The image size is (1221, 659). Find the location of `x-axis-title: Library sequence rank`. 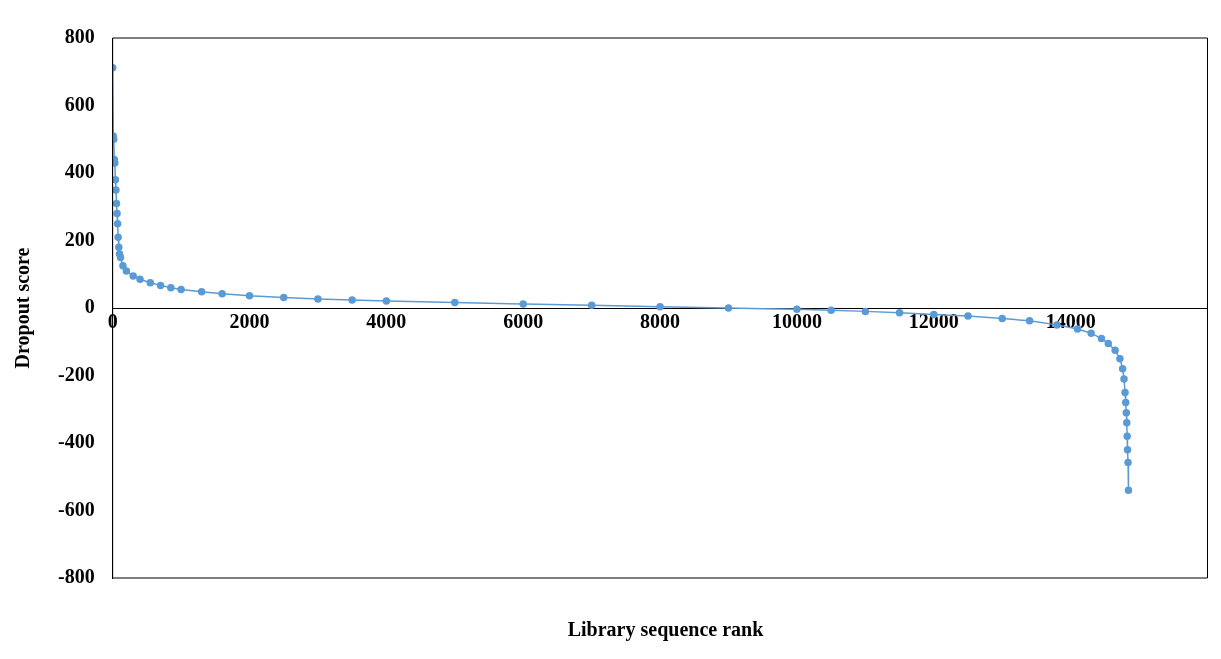

x-axis-title: Library sequence rank is located at coordinates (665, 629).